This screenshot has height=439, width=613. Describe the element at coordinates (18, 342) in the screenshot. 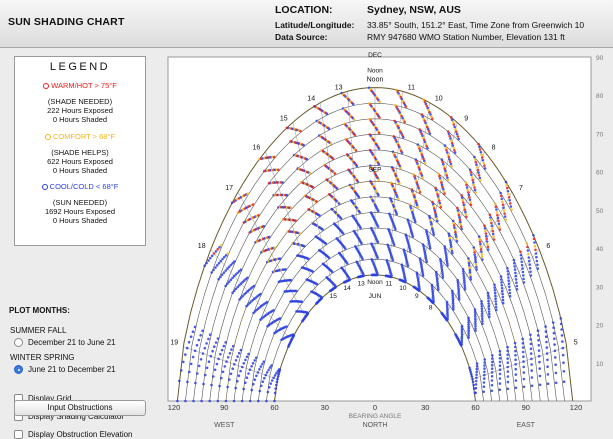

I see `radio-dec-to-jun` at that location.